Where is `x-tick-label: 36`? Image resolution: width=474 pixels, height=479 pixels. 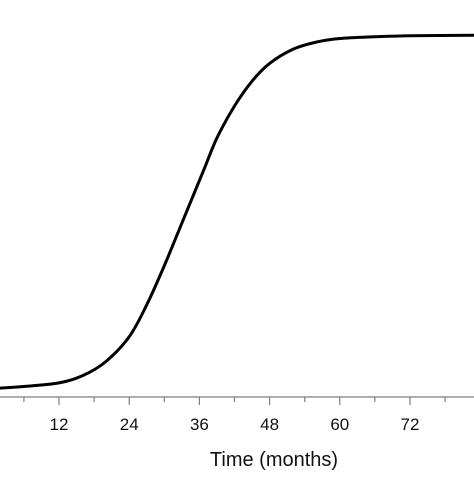 x-tick-label: 36 is located at coordinates (199, 424).